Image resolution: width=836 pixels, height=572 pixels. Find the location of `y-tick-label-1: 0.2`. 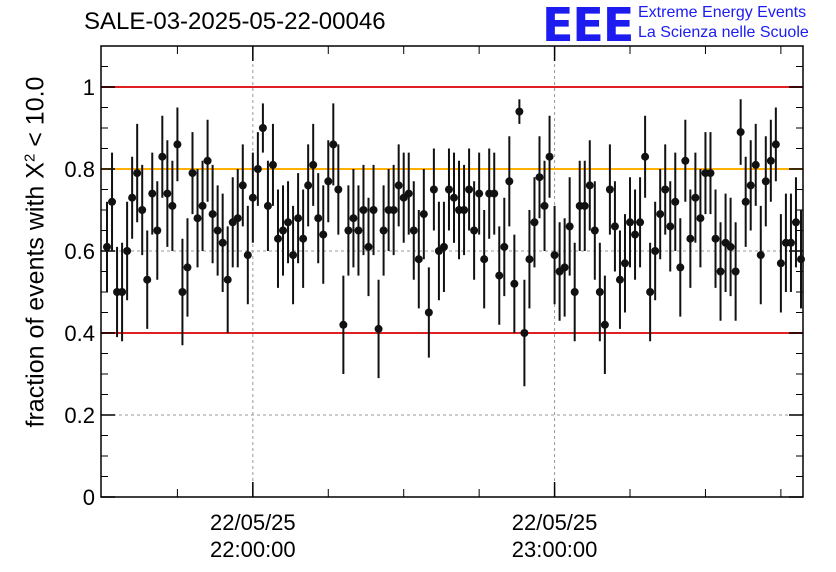

y-tick-label-1: 0.2 is located at coordinates (79, 415).